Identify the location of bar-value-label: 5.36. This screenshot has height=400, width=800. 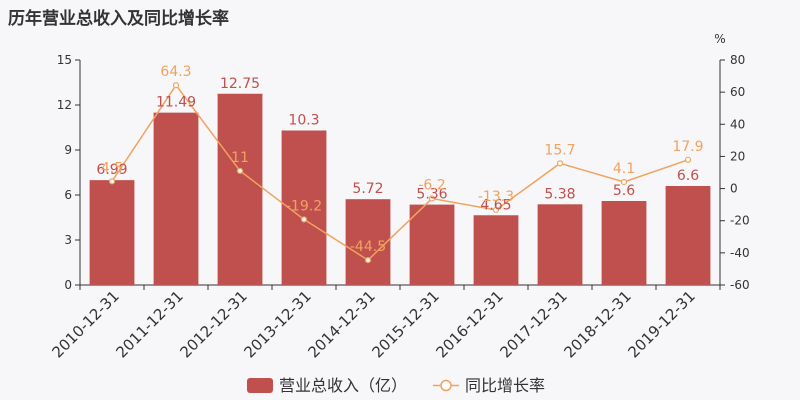
(431, 195).